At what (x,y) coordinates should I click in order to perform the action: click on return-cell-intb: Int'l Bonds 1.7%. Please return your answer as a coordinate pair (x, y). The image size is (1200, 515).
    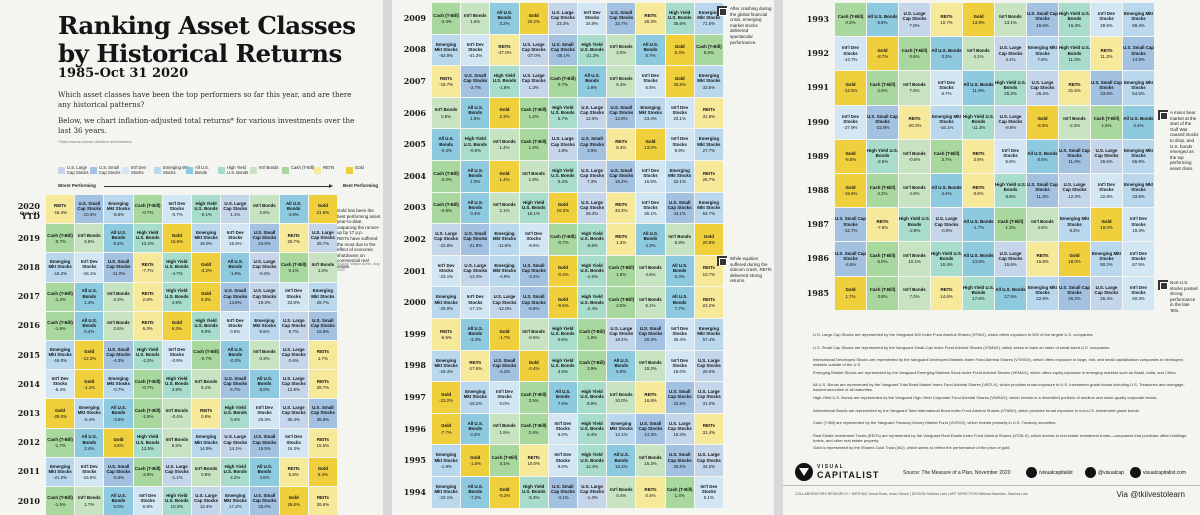
    Looking at the image, I should click on (89, 501).